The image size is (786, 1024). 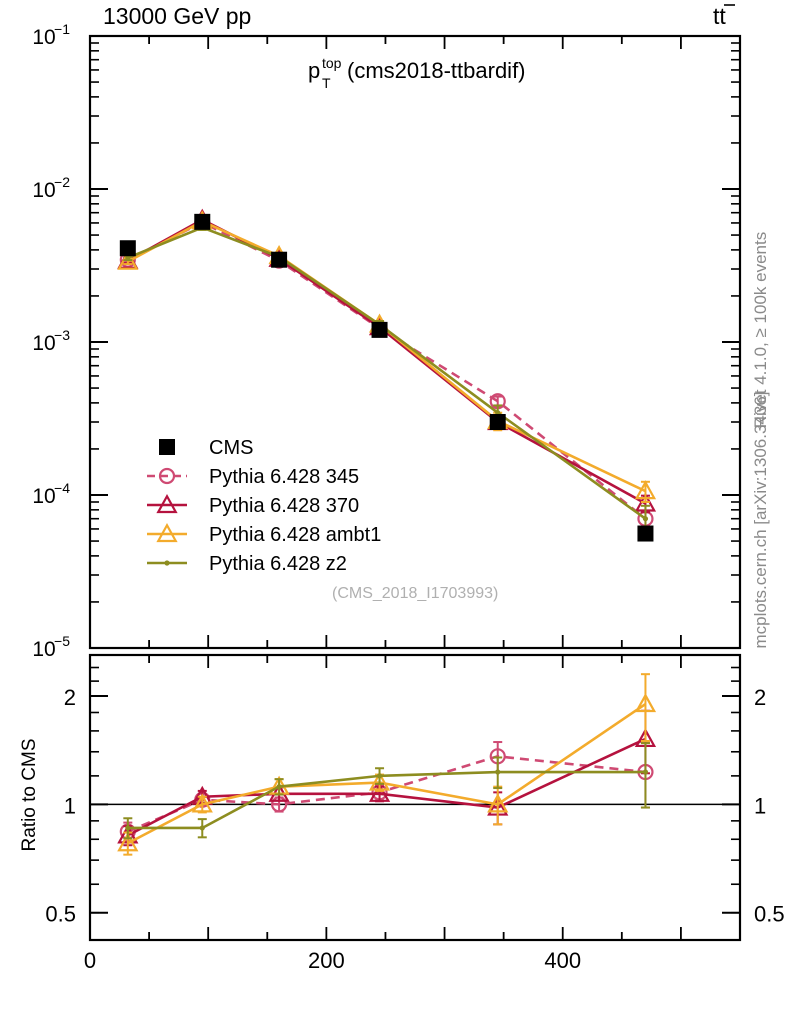 I want to click on y-tick-exponent: −1, so click(x=62, y=29).